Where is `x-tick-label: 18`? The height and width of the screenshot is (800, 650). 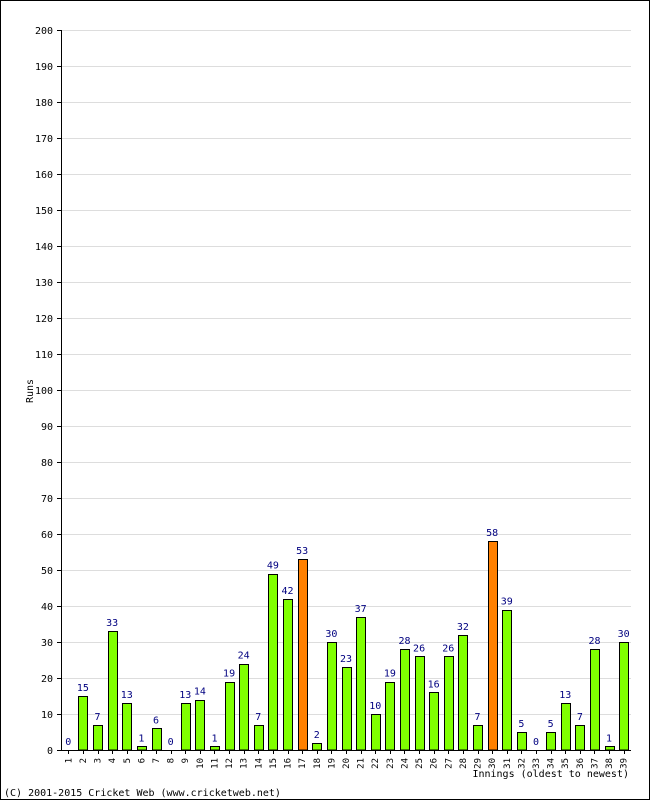 x-tick-label: 18 is located at coordinates (318, 763).